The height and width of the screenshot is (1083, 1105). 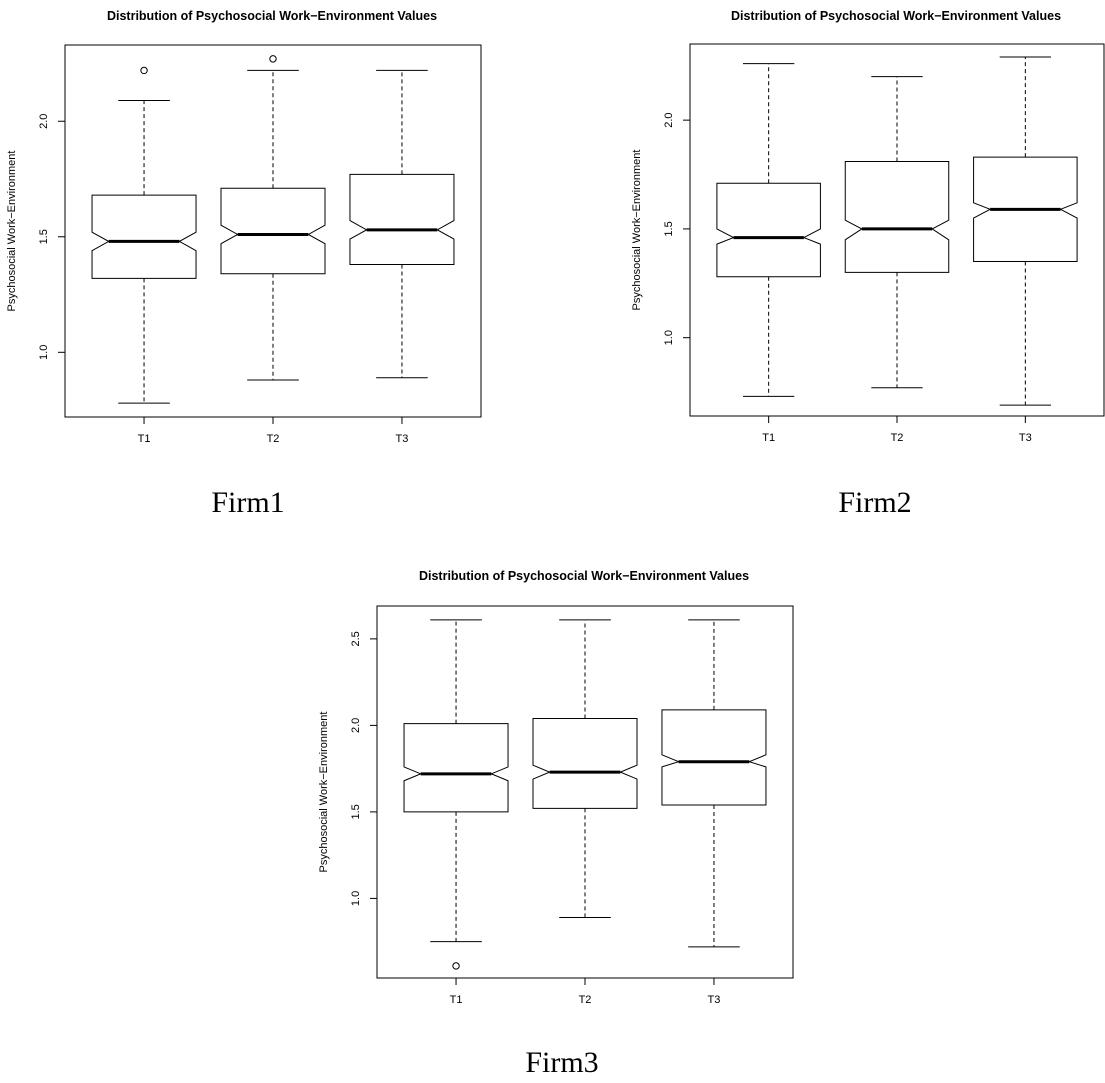 What do you see at coordinates (875, 502) in the screenshot?
I see `caption-firm2: Firm2` at bounding box center [875, 502].